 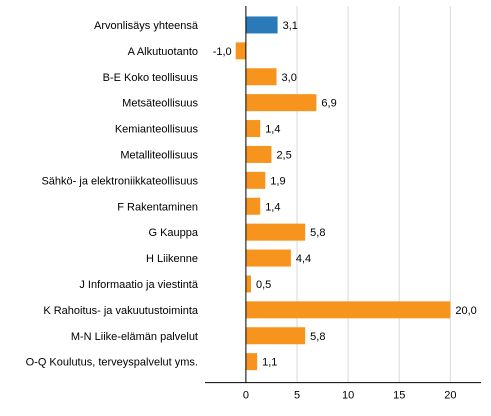 I want to click on category-label: Sähkö- ja elektroniikkateollisuus, so click(x=119, y=181).